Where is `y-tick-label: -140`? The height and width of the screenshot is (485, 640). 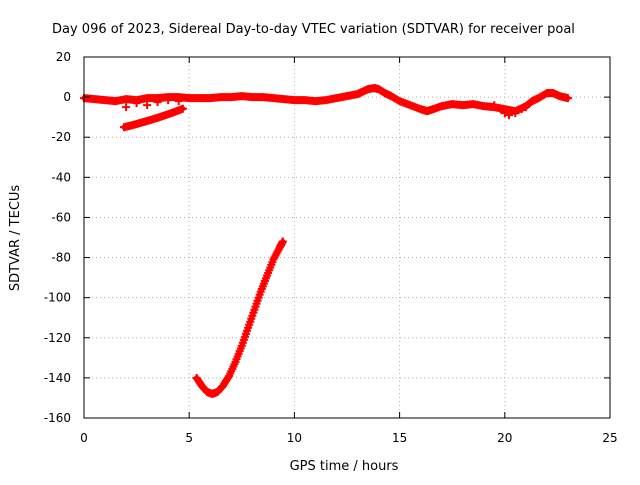
y-tick-label: -140 is located at coordinates (57, 378).